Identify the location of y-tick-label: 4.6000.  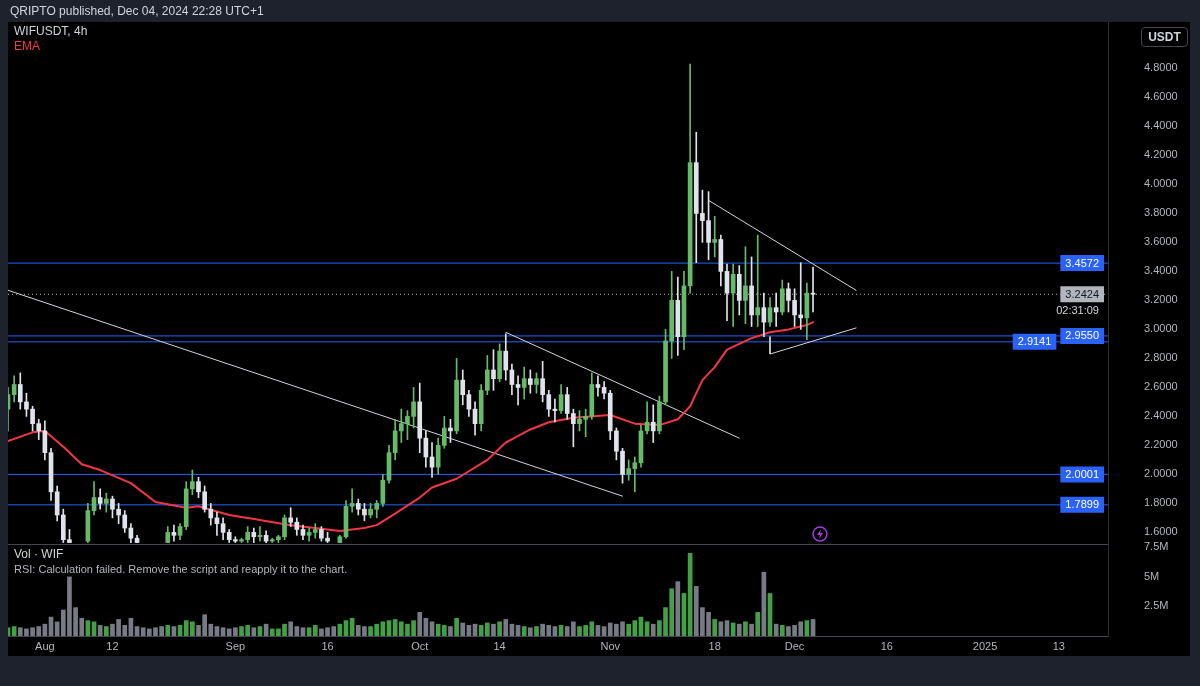
(1161, 96).